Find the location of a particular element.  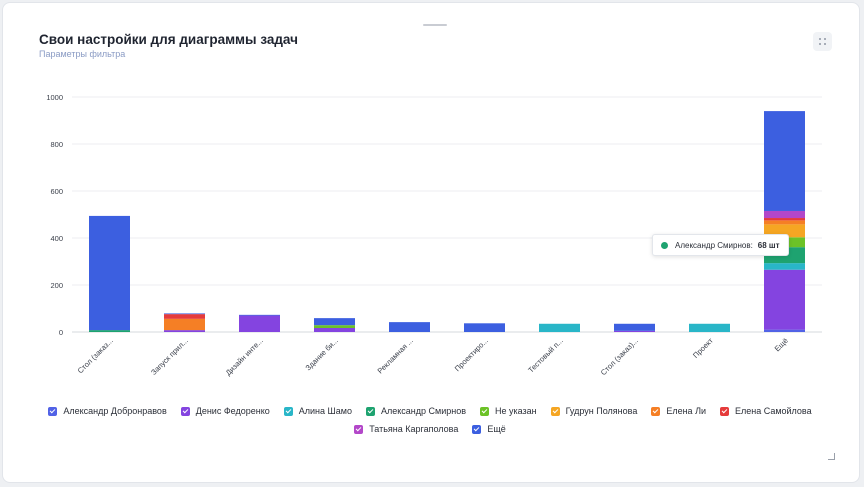

x-tick-label: Проект is located at coordinates (703, 348).